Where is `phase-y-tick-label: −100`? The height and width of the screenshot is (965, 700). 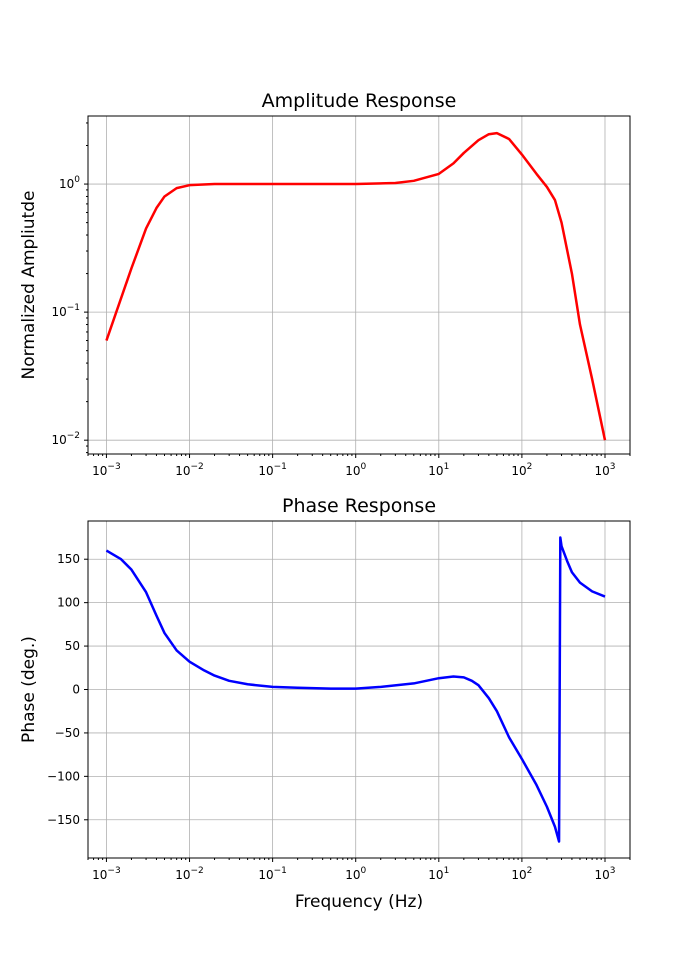
phase-y-tick-label: −100 is located at coordinates (63, 776).